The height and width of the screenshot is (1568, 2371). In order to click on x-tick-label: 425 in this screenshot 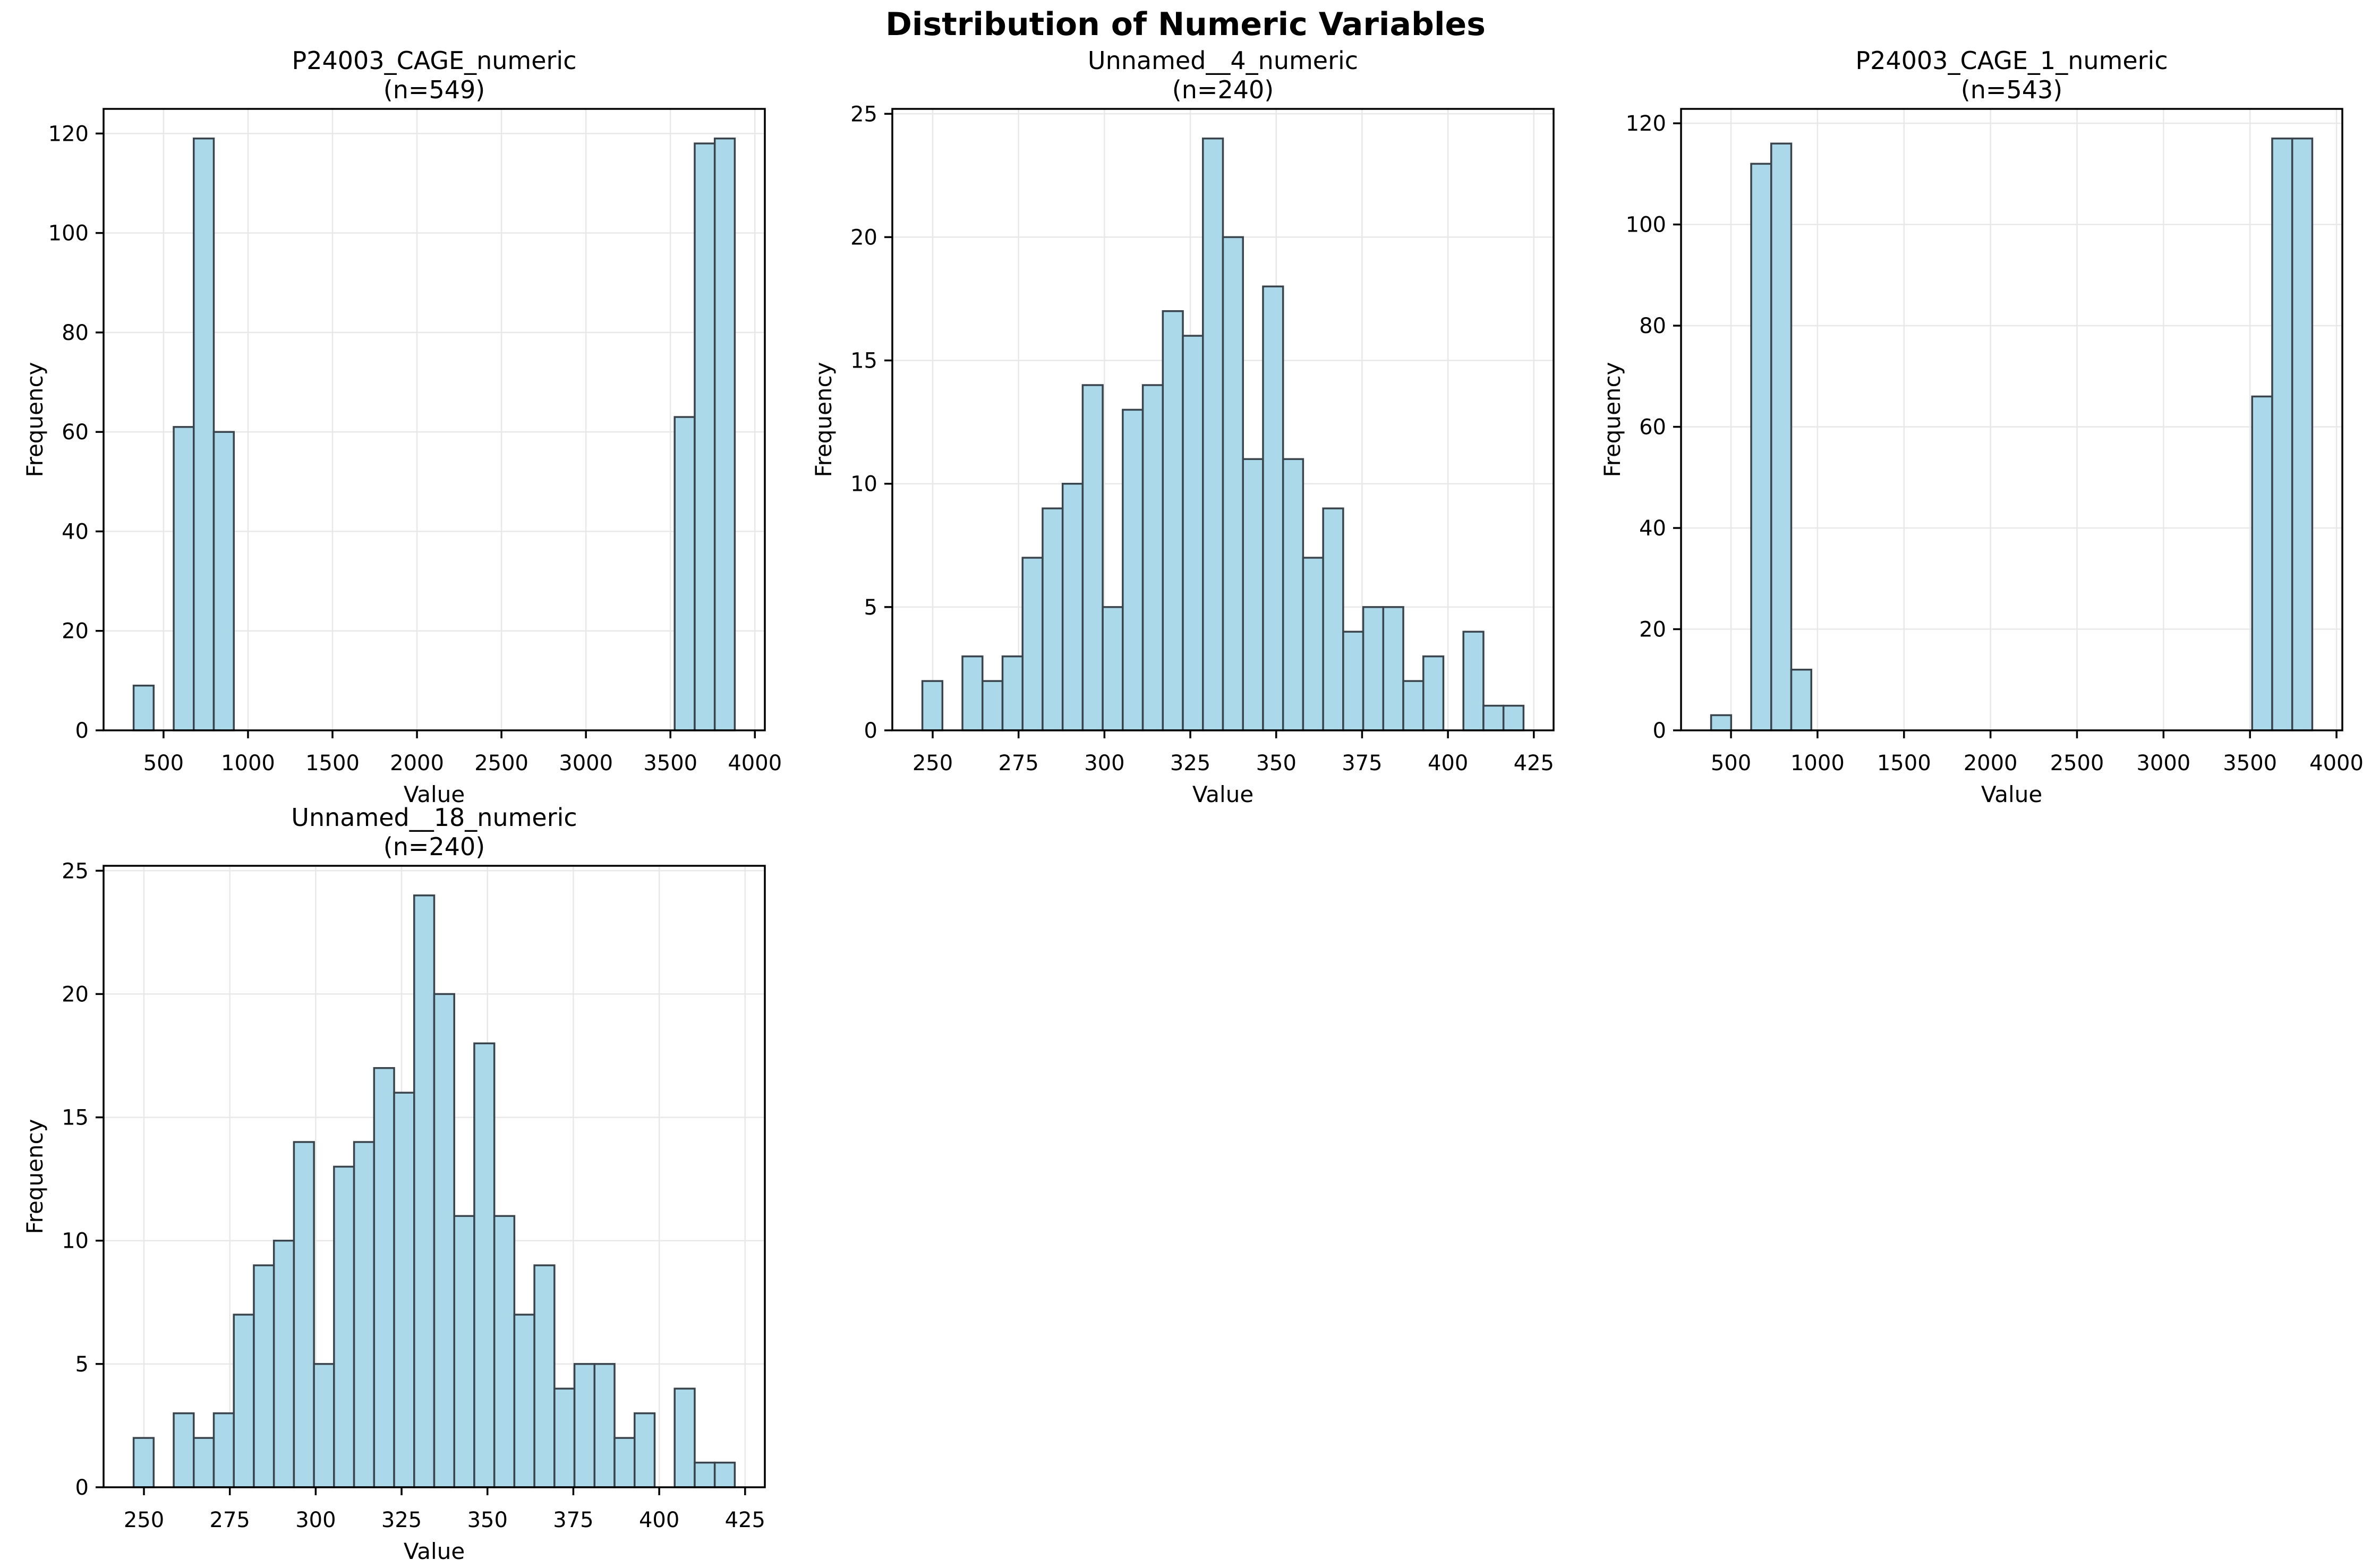, I will do `click(745, 1520)`.